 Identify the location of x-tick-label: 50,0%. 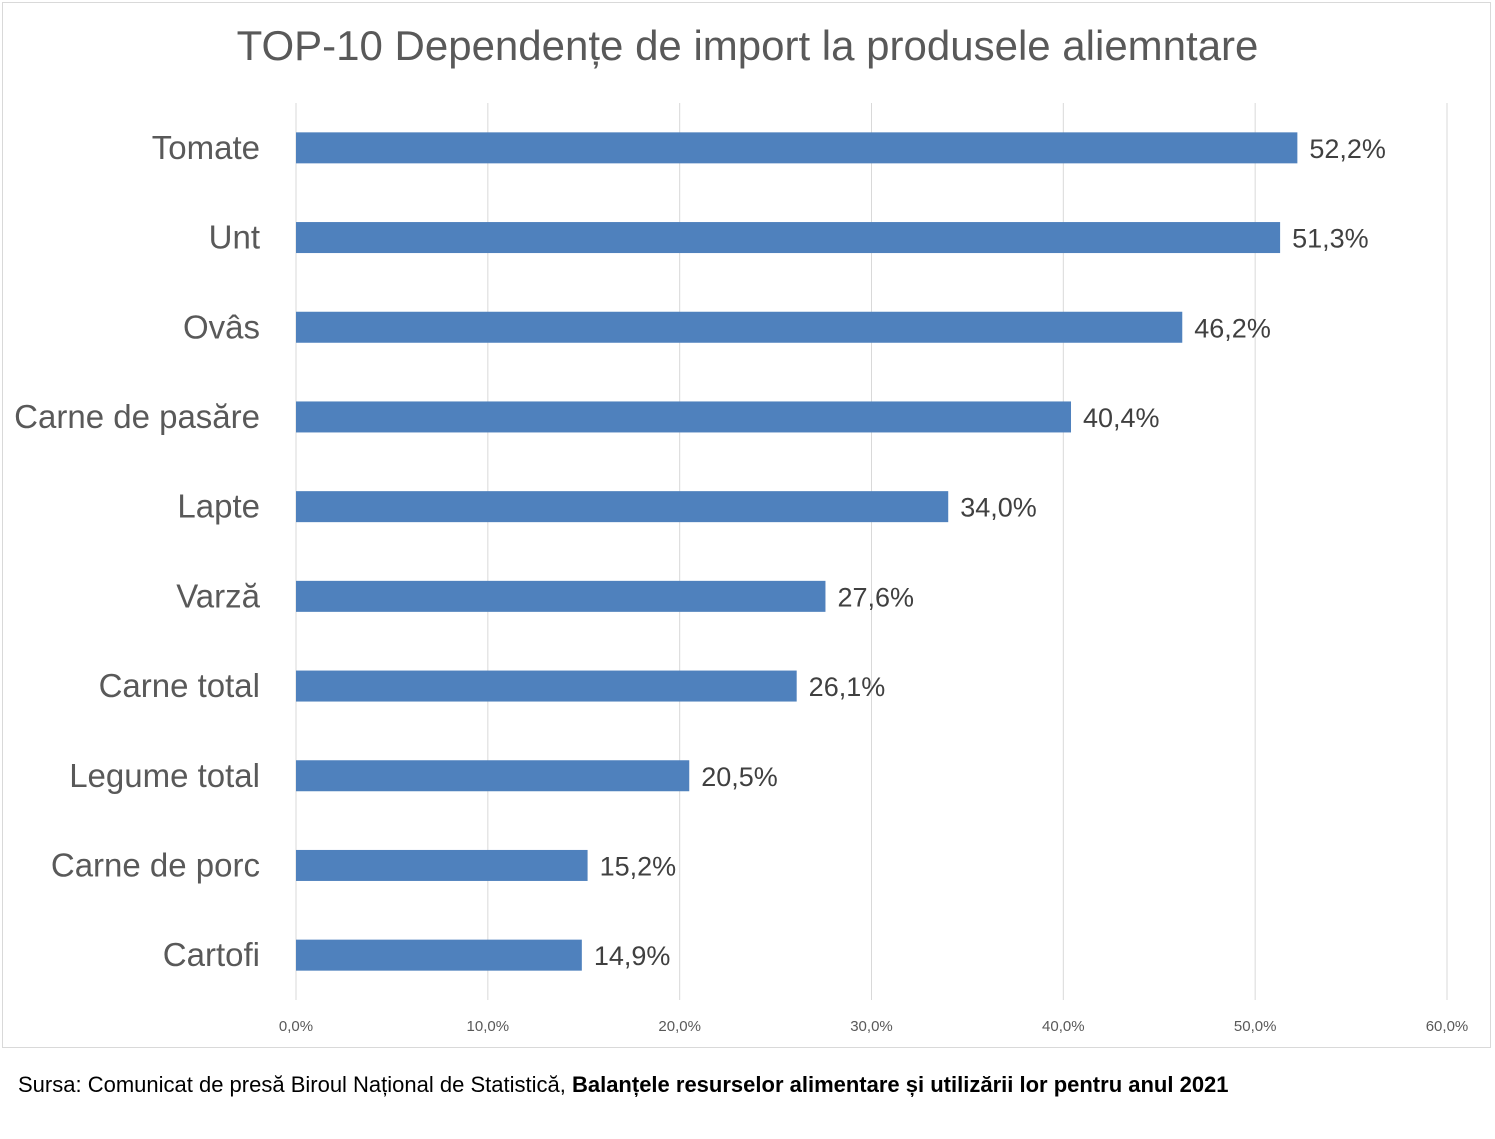
(1255, 1026).